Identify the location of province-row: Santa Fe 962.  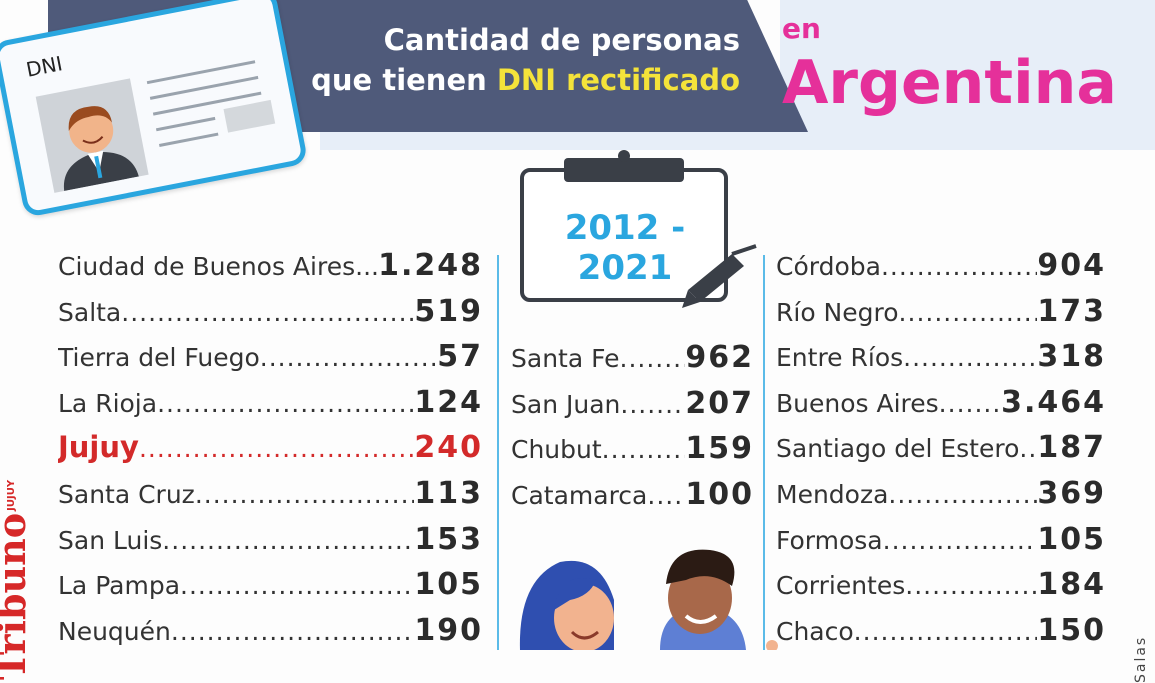
(632, 358).